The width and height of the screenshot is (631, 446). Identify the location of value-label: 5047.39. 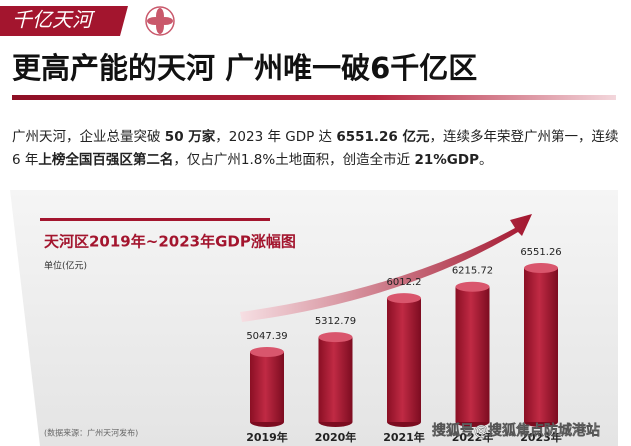
(266, 336).